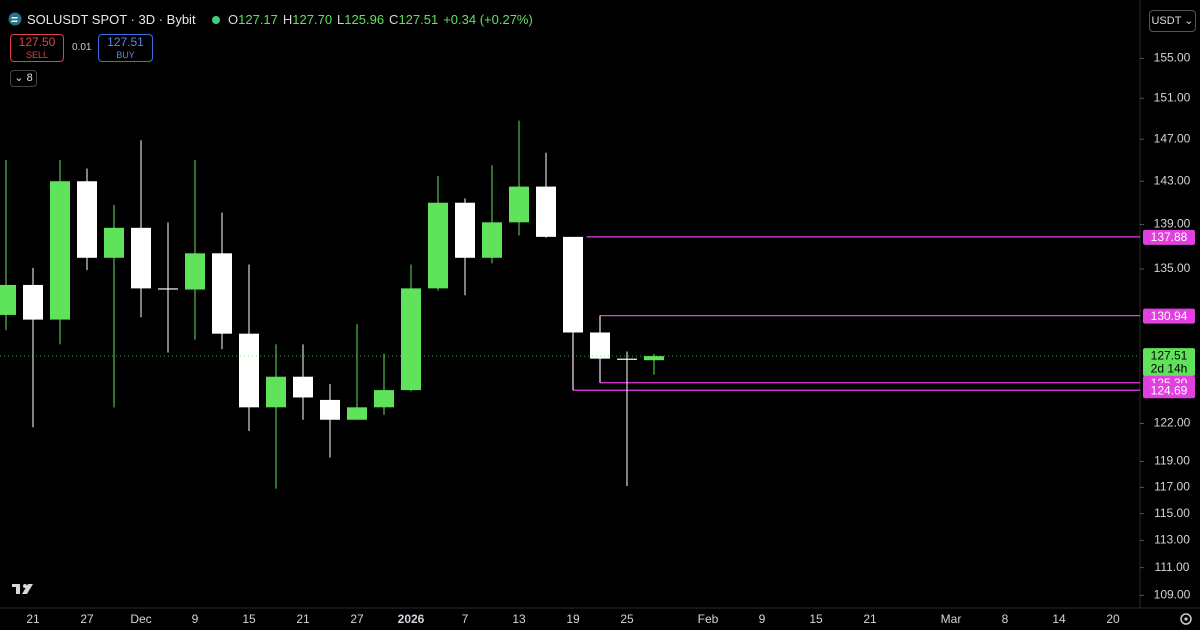 This screenshot has width=1200, height=630. Describe the element at coordinates (29, 78) in the screenshot. I see `indicator-count: 8` at that location.